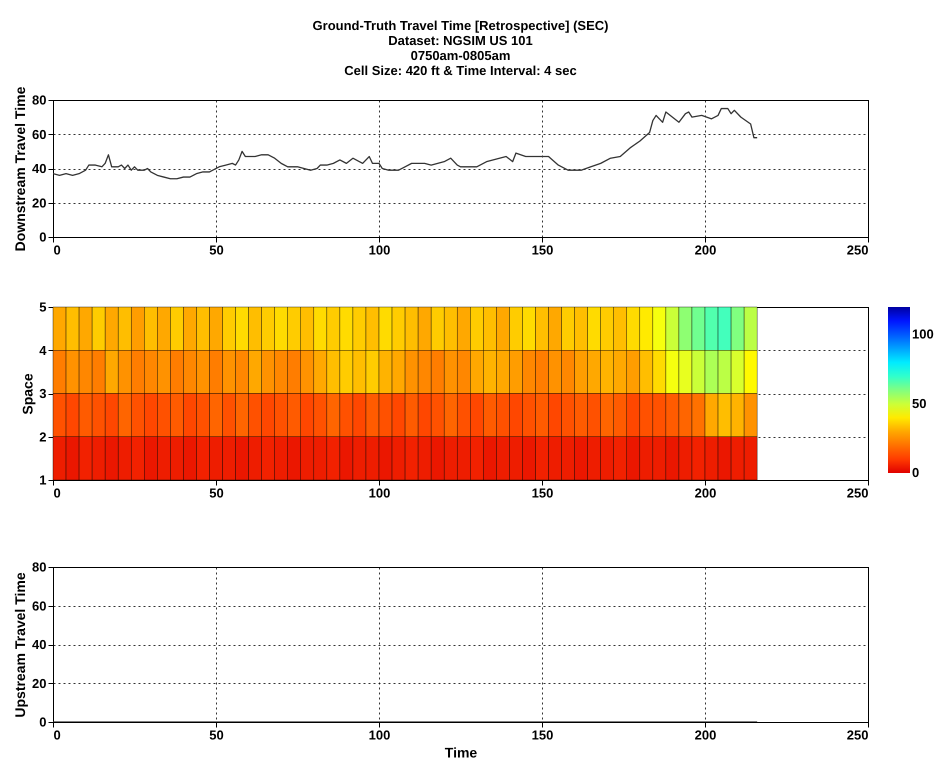 This screenshot has width=937, height=779. I want to click on y-tick-label: 3, so click(42, 393).